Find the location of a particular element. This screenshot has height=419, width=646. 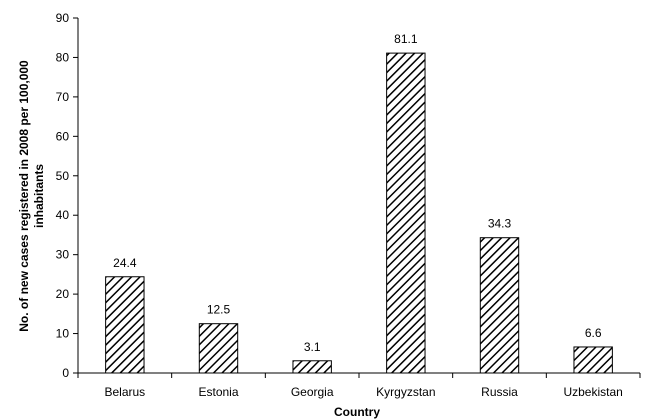

x-tick-label: Belarus is located at coordinates (124, 392).